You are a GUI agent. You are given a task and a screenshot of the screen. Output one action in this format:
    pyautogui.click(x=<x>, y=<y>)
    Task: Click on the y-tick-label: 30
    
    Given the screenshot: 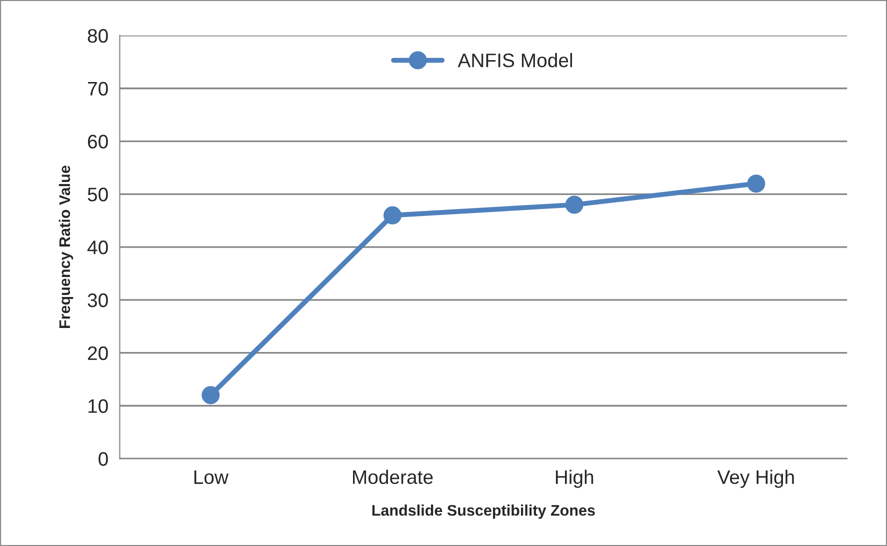 What is the action you would take?
    pyautogui.click(x=98, y=300)
    